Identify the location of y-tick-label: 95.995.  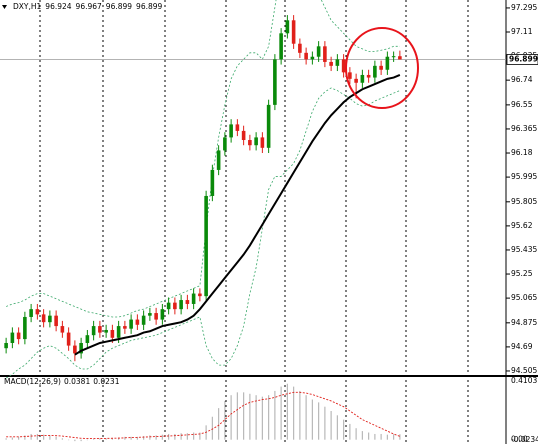
(524, 176).